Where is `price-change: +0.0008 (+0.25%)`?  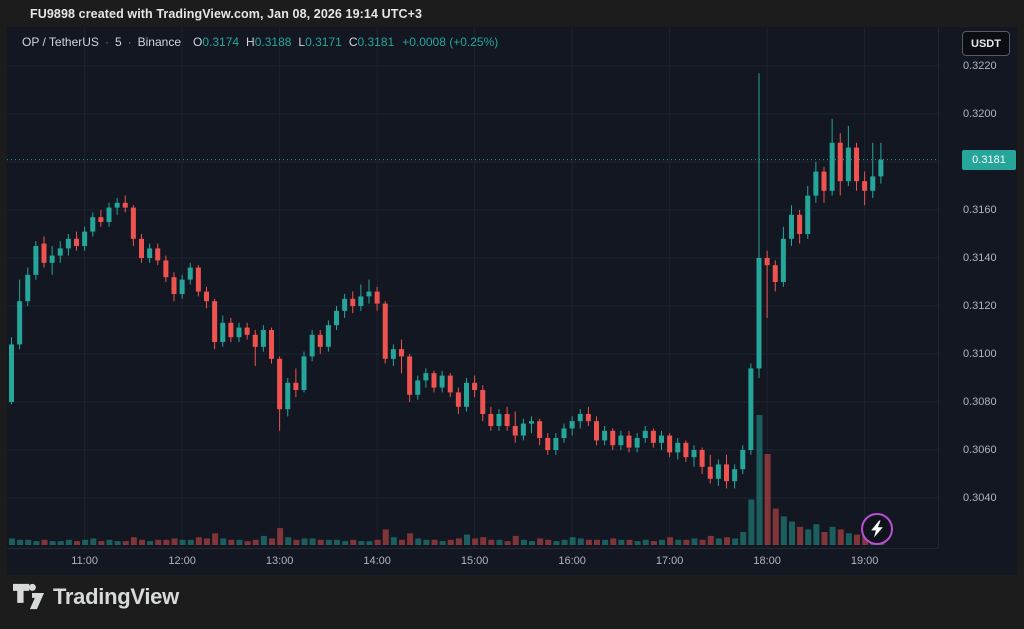
price-change: +0.0008 (+0.25%) is located at coordinates (450, 42).